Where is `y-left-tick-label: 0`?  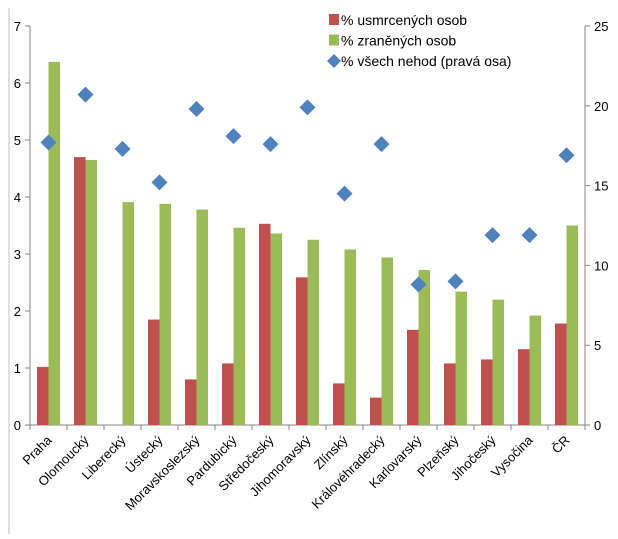
y-left-tick-label: 0 is located at coordinates (17, 425).